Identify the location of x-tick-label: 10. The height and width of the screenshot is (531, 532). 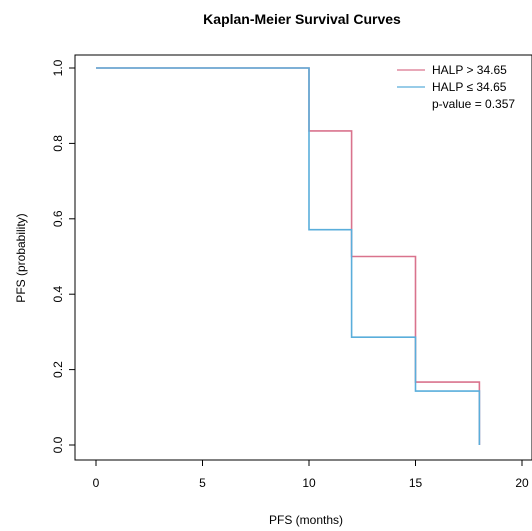
(309, 483).